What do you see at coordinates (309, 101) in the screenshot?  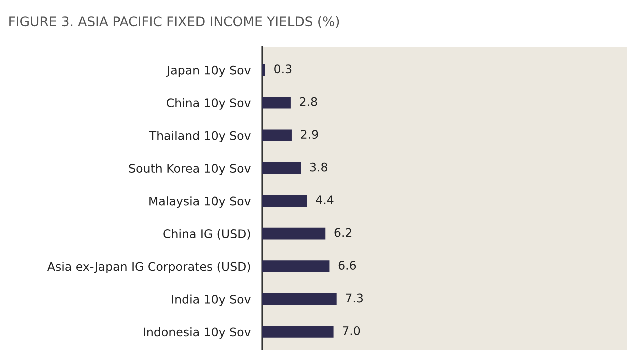 I see `data-label: 2.8` at bounding box center [309, 101].